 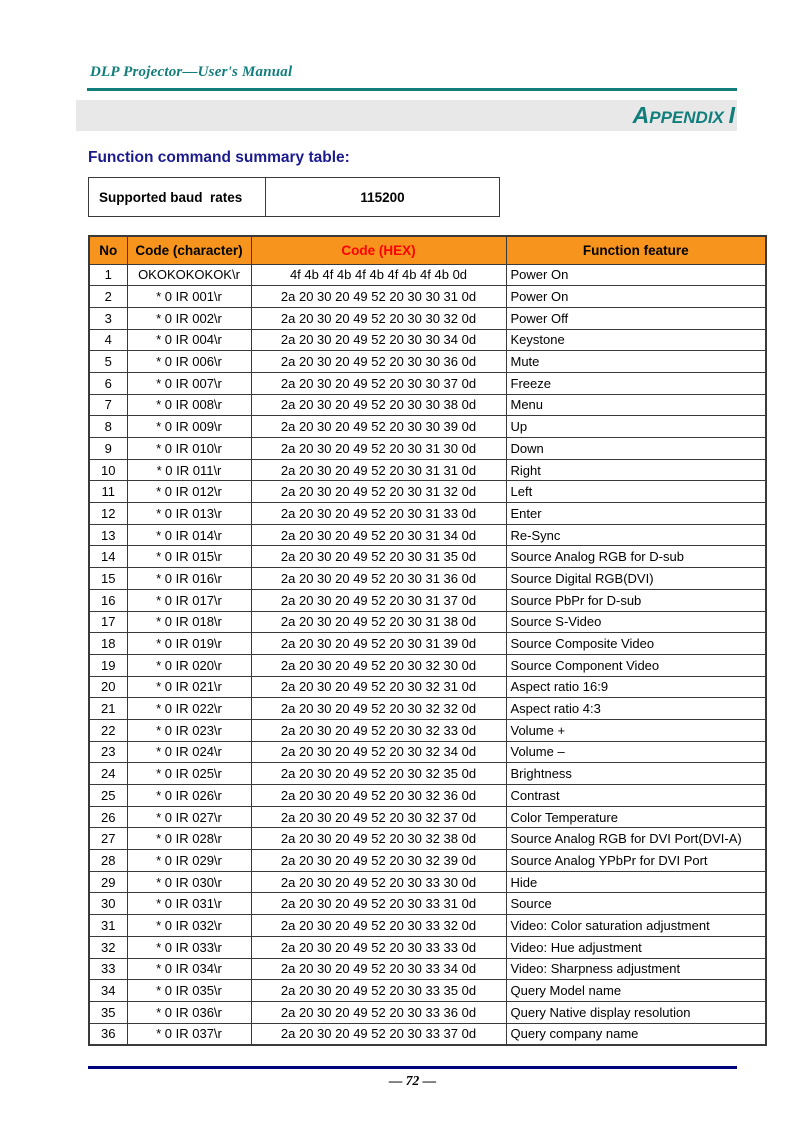 What do you see at coordinates (378, 882) in the screenshot?
I see `cell-code-hex: 2a 20 30 20 49 52 20 30 33 30 0d` at bounding box center [378, 882].